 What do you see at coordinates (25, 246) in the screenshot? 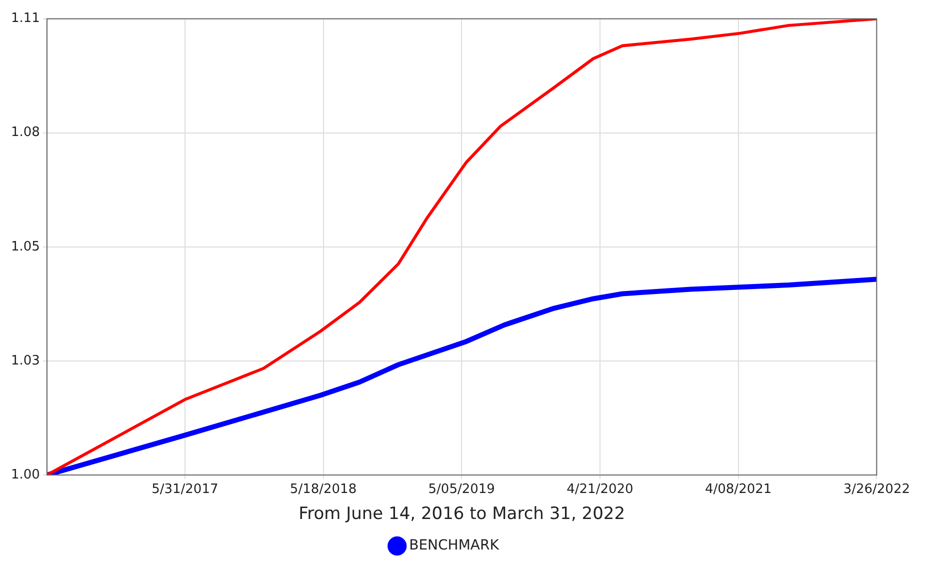
I see `y-tick-label: 1.05` at bounding box center [25, 246].